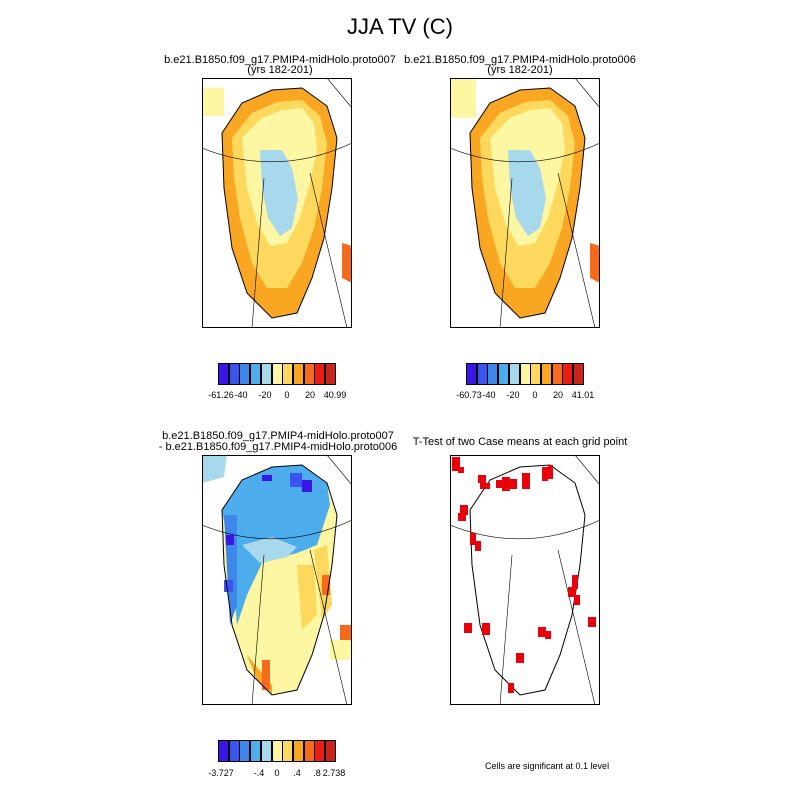  I want to click on panel-2-colorbar, so click(525, 375).